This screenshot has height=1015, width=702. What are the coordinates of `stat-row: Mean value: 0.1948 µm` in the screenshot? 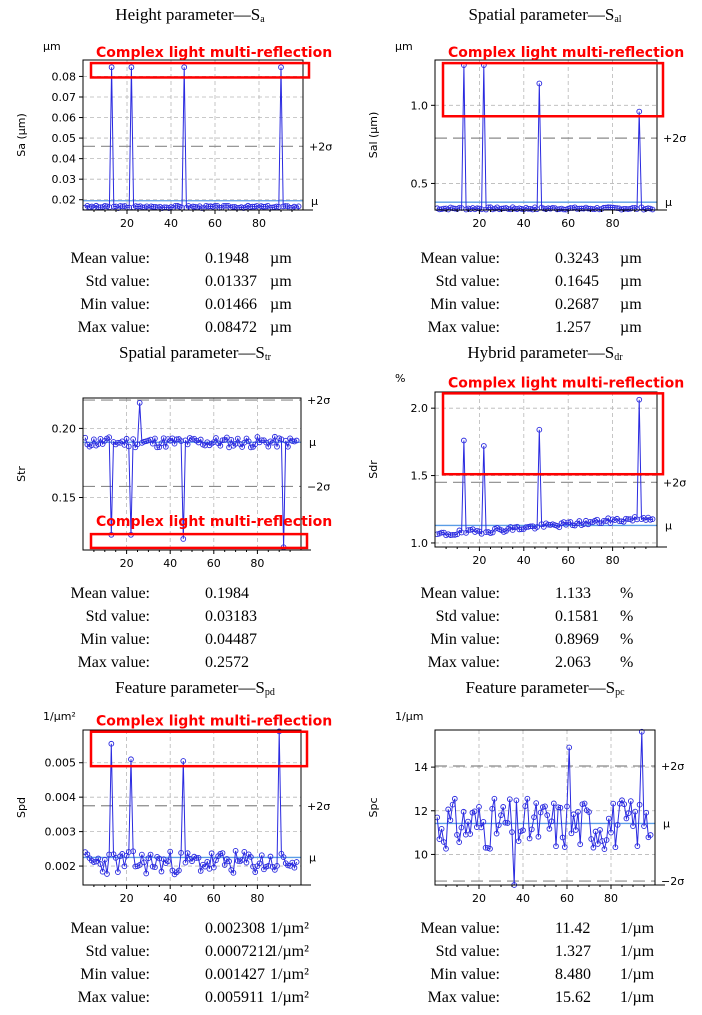 It's located at (172, 261).